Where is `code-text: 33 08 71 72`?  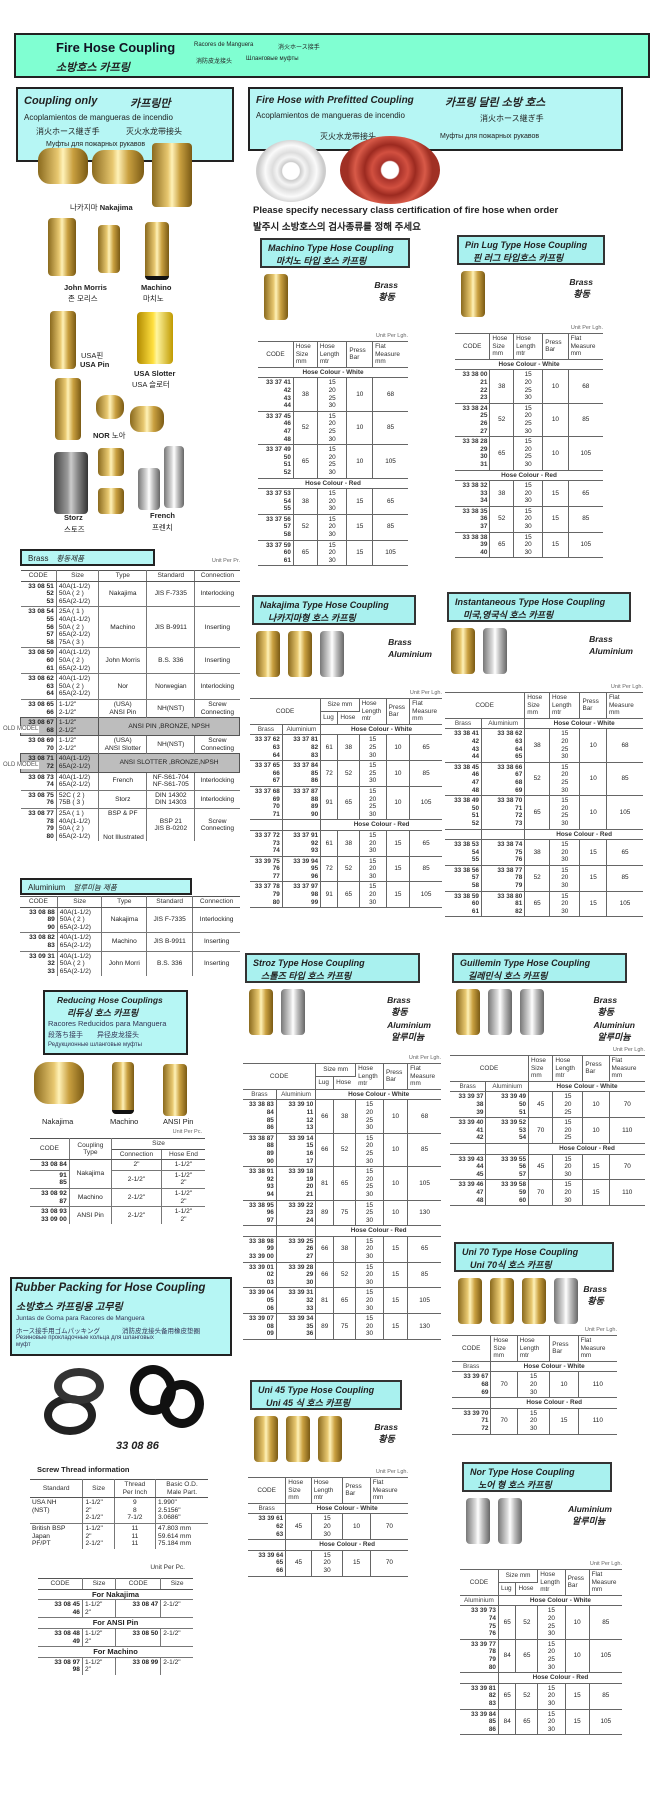
code-text: 33 08 71 72 is located at coordinates (41, 763).